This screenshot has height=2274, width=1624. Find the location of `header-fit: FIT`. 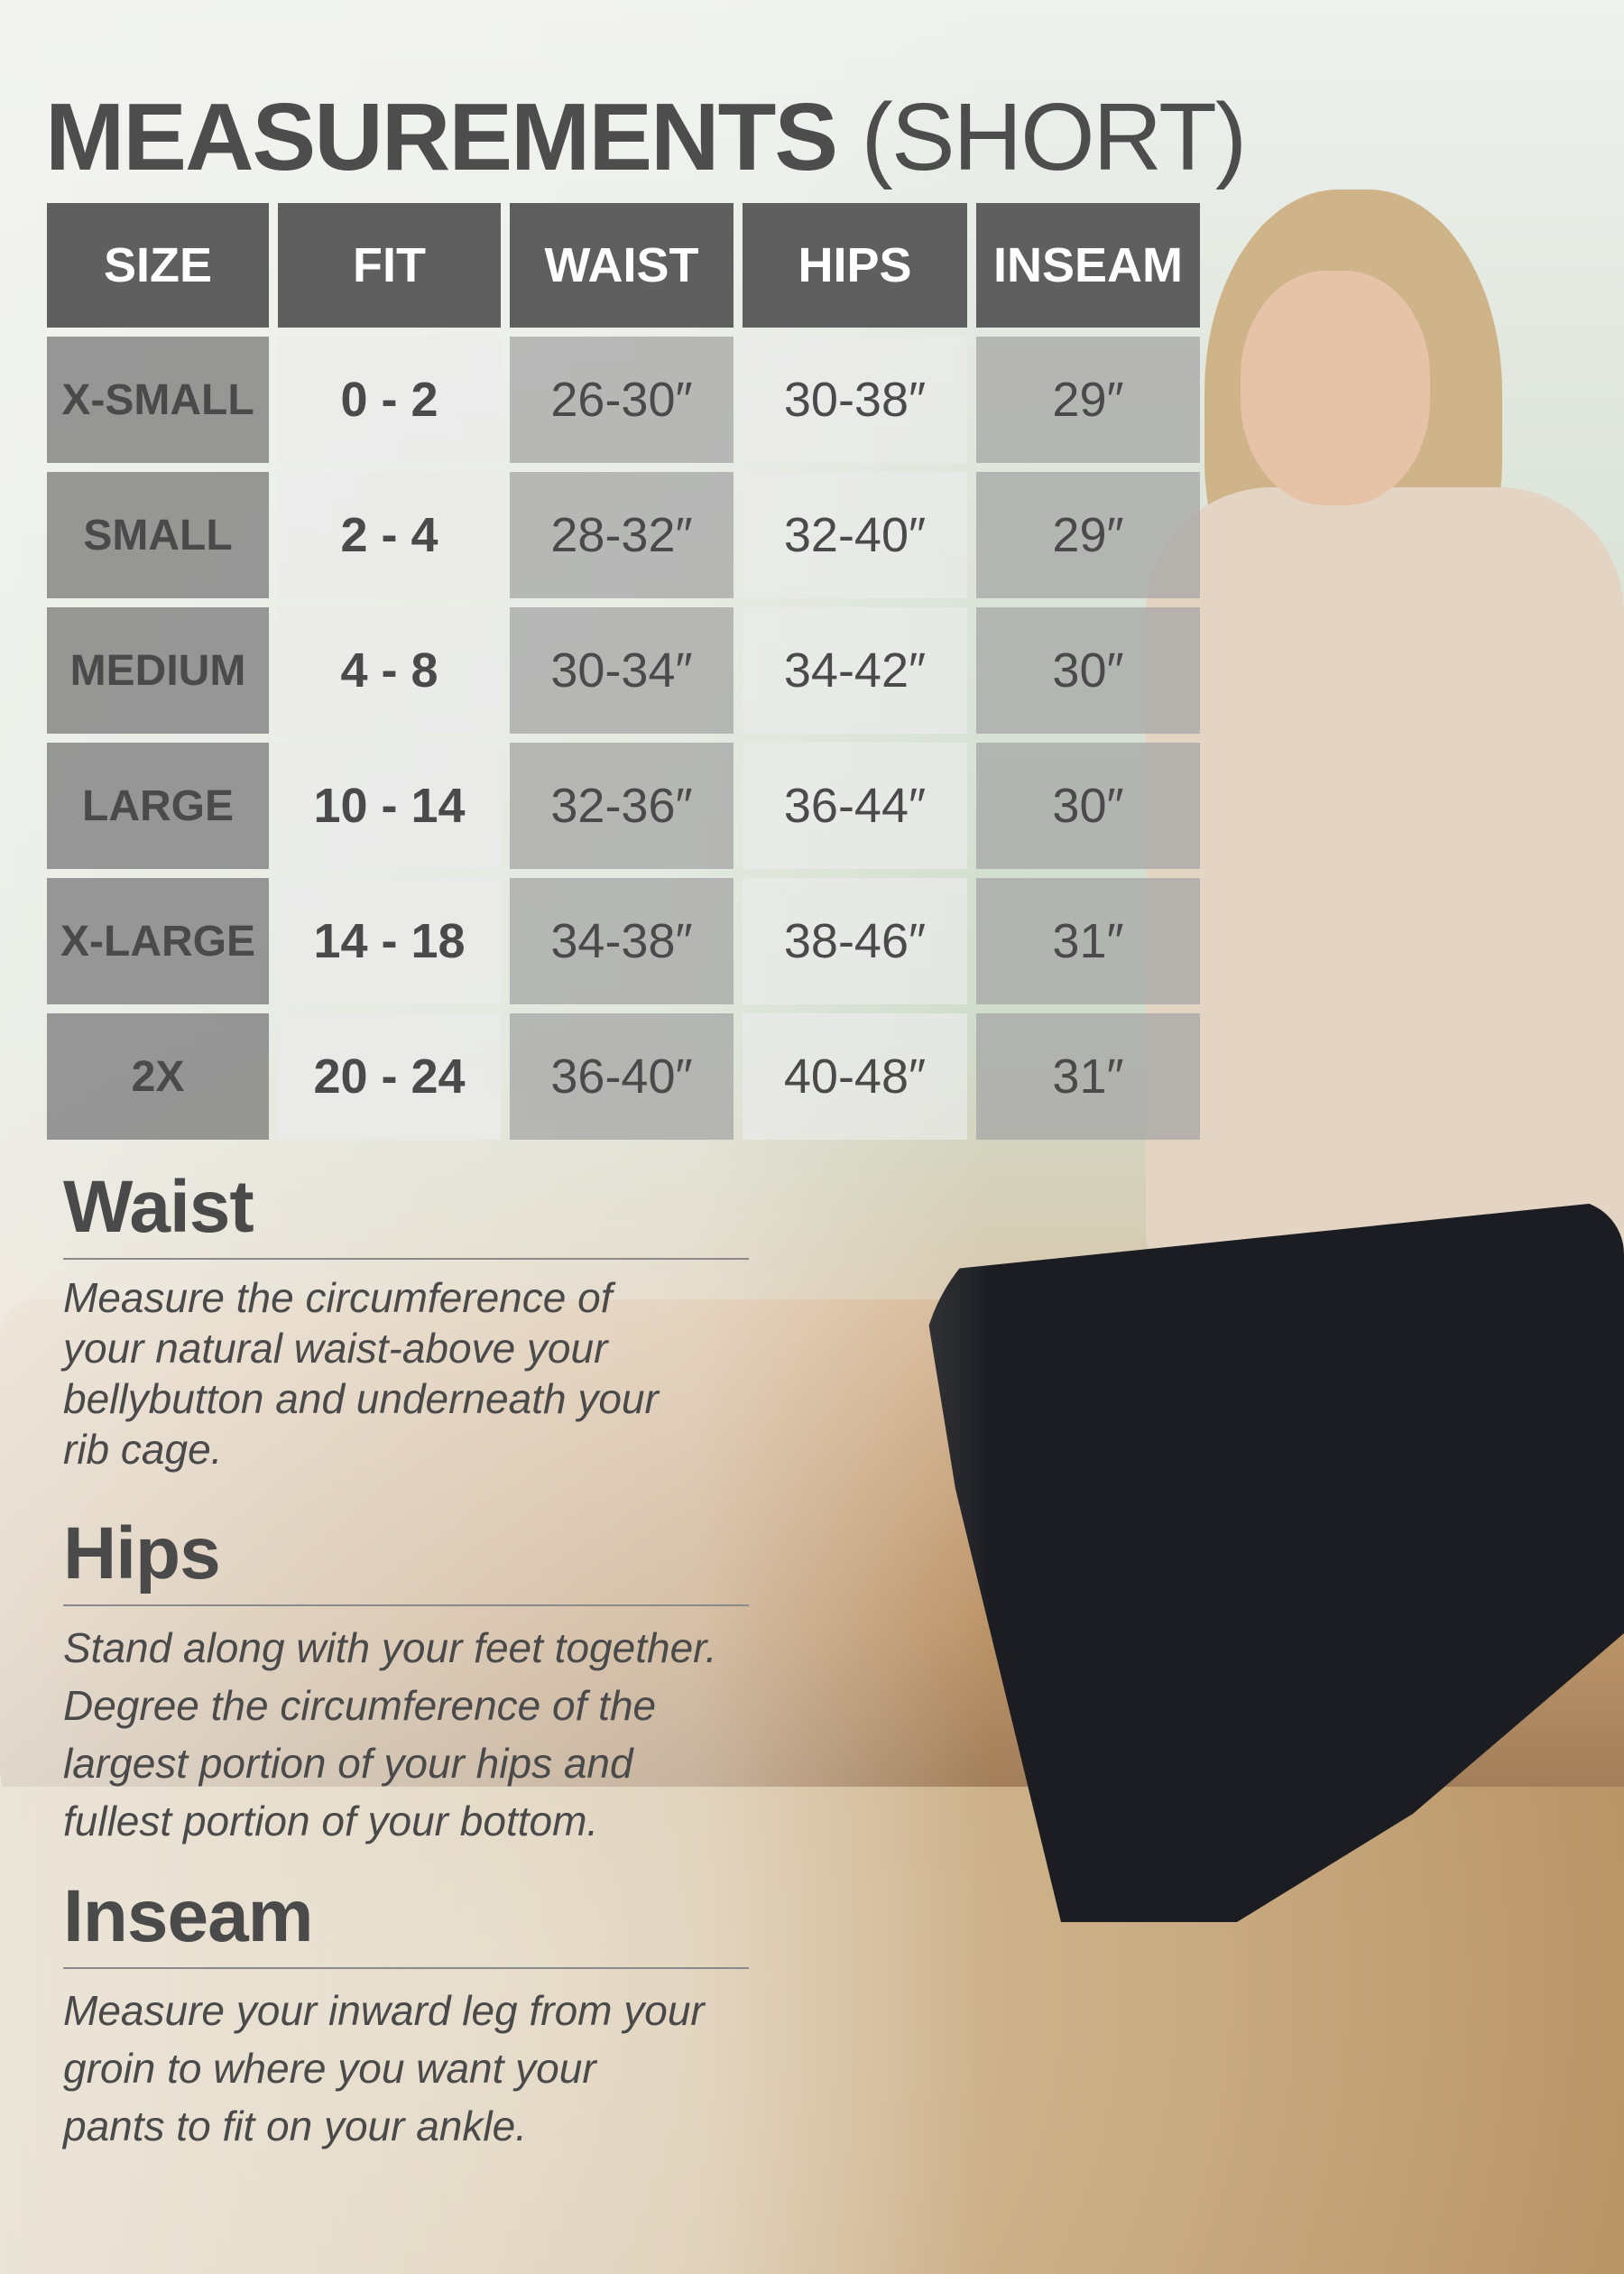

header-fit: FIT is located at coordinates (390, 265).